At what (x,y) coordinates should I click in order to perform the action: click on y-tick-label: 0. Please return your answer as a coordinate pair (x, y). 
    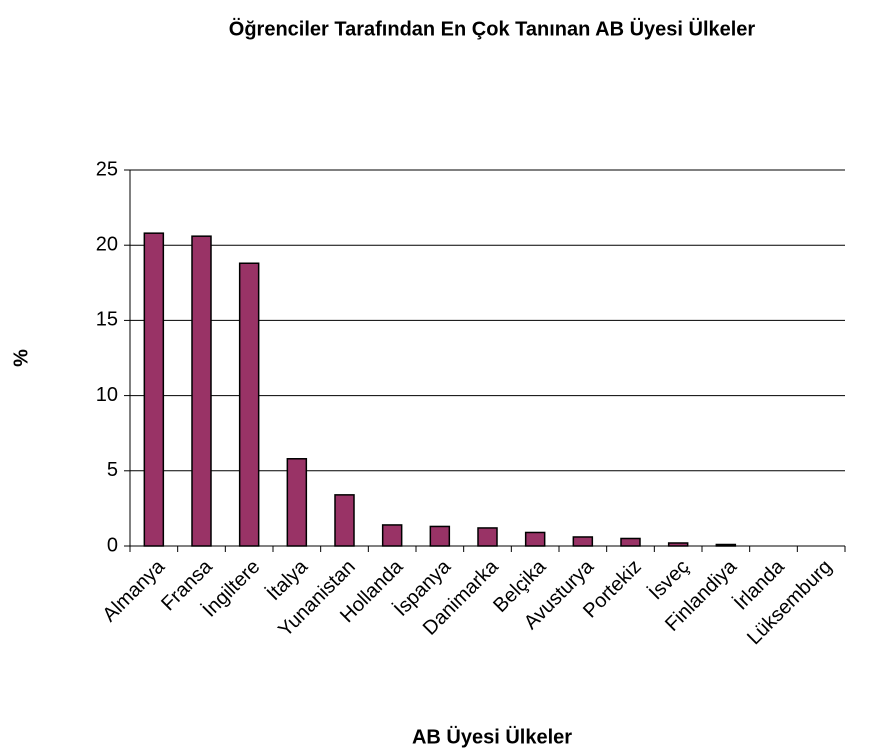
    Looking at the image, I should click on (112, 545).